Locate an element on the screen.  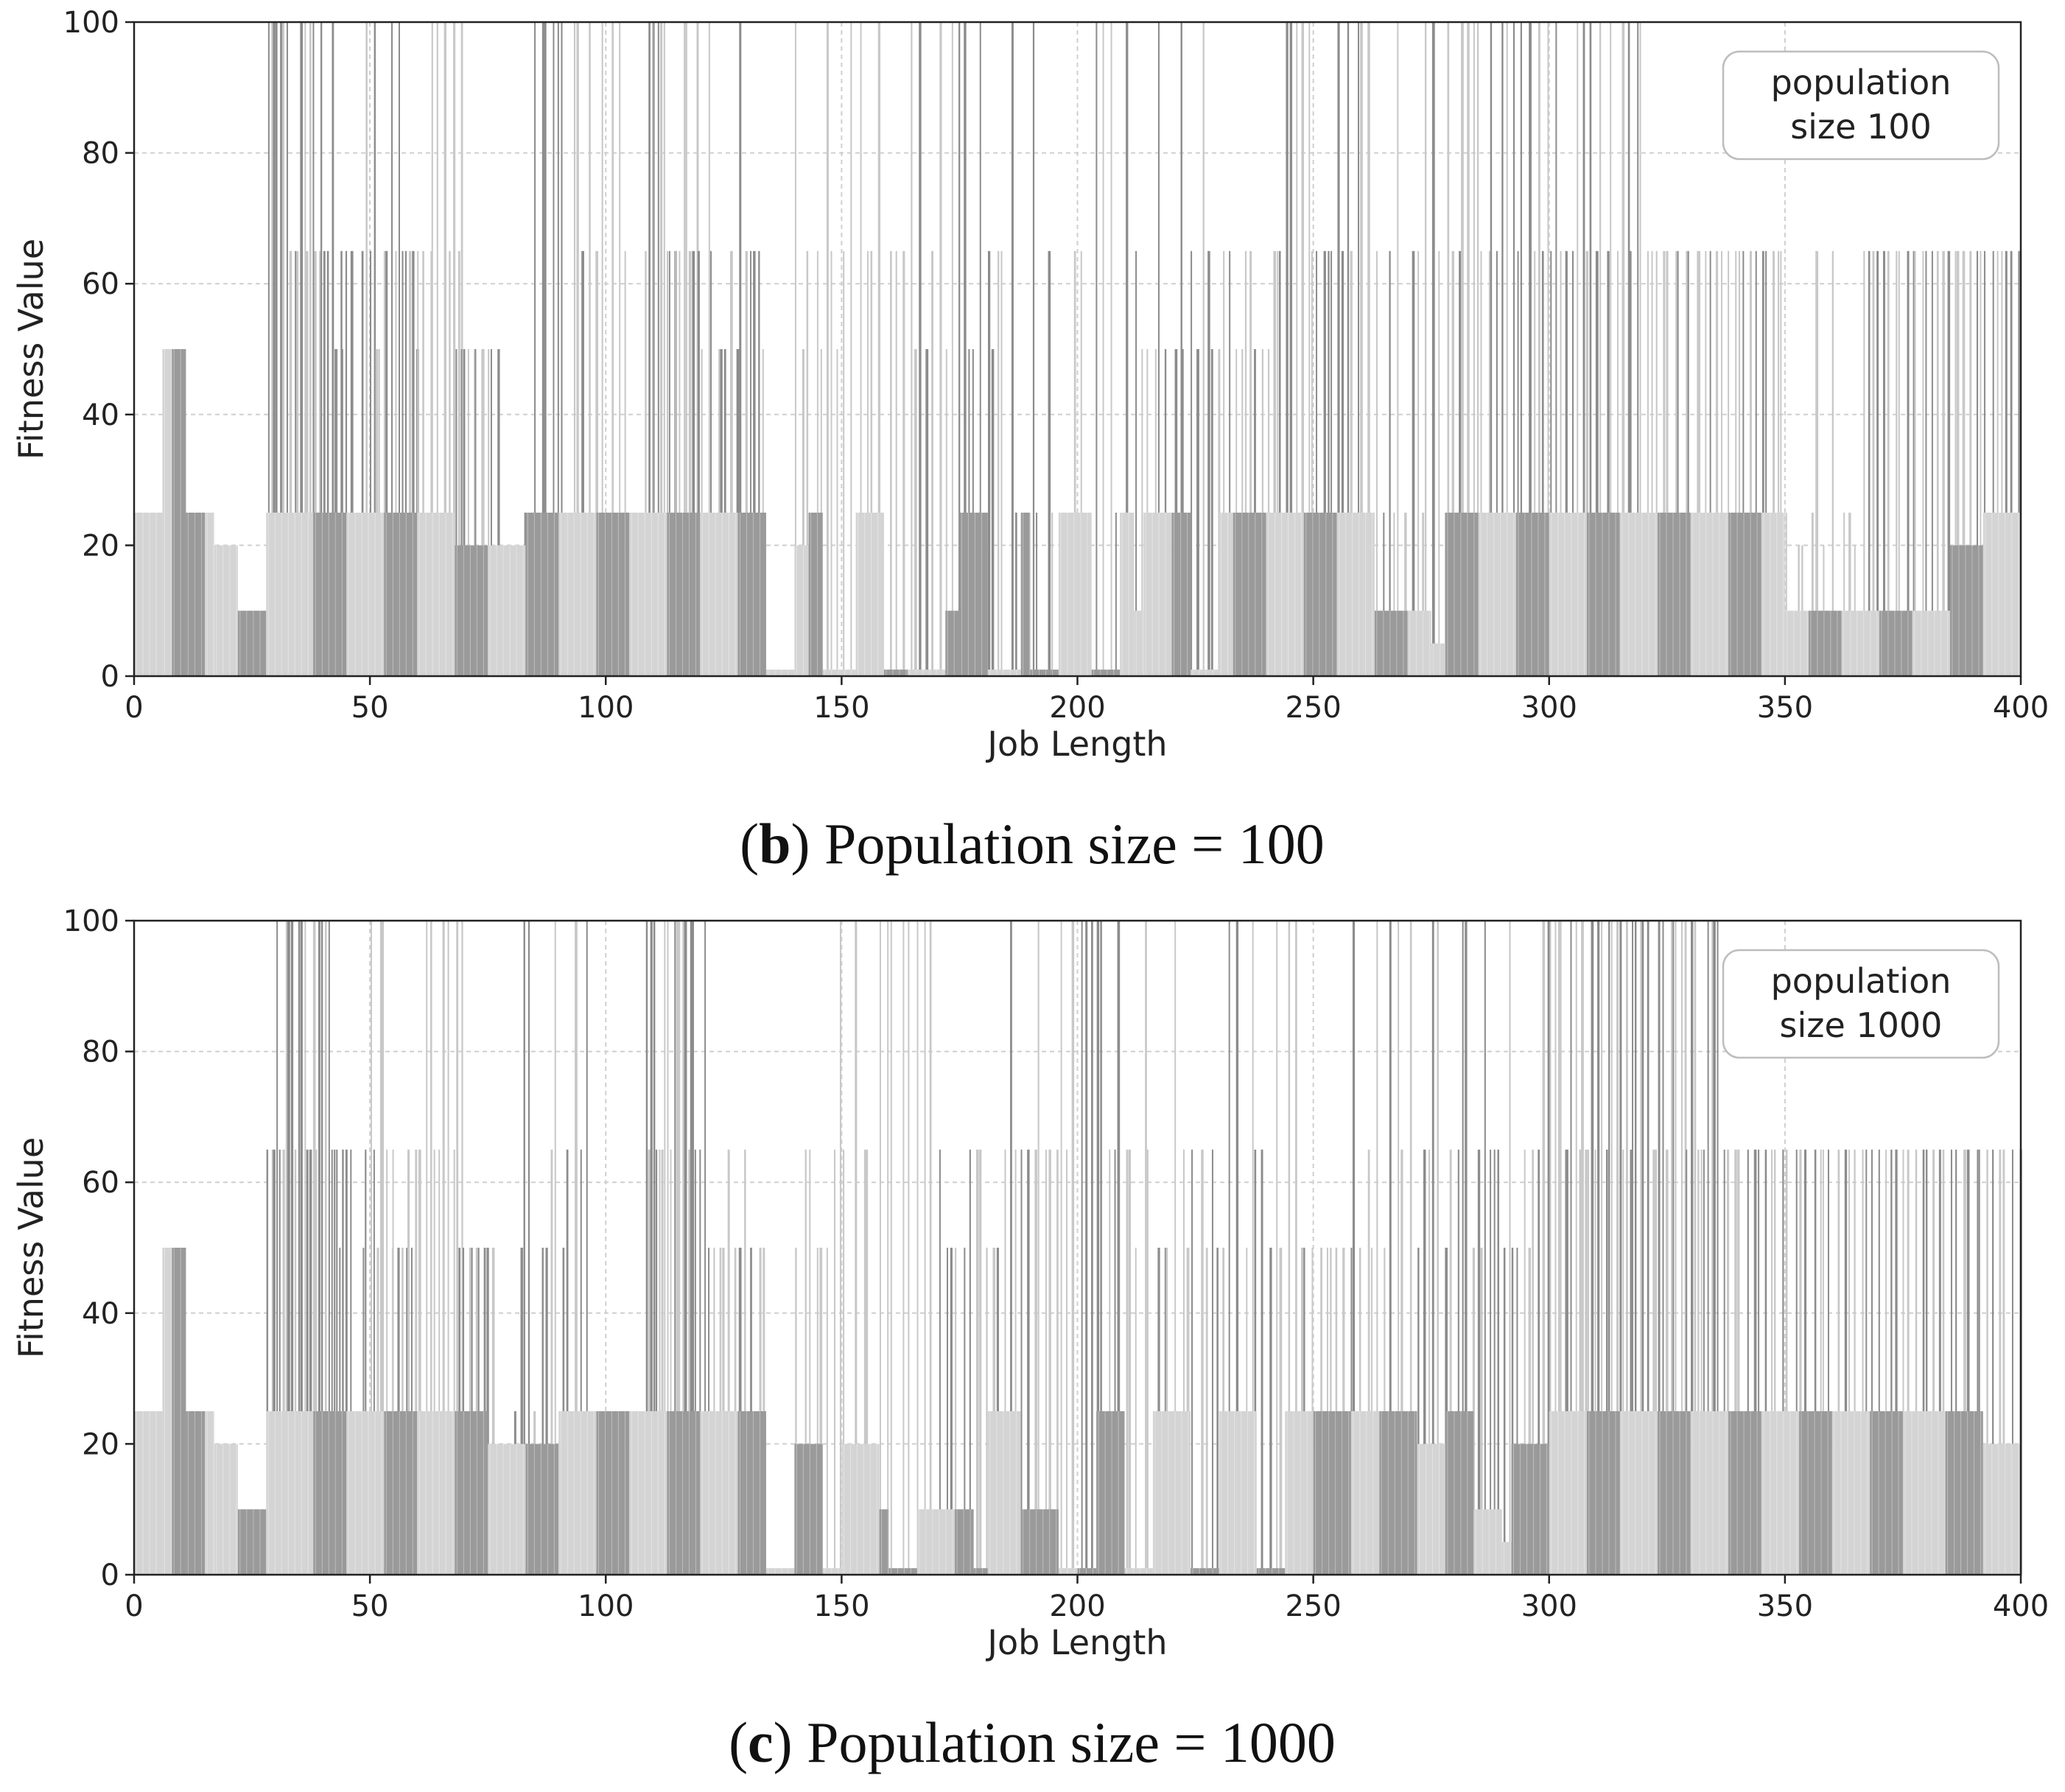
legend-text: population is located at coordinates (1861, 82).